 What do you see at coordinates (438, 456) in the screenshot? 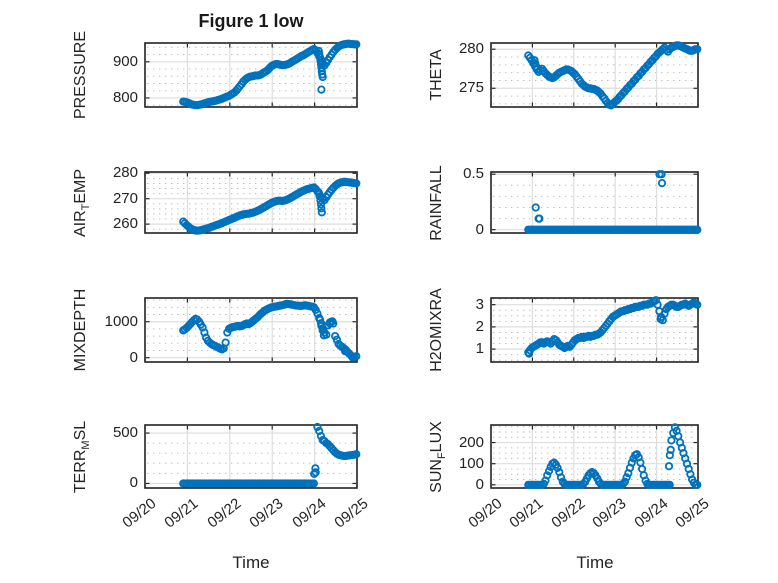
I see `sunflux-ylabel: SUNFLUX` at bounding box center [438, 456].